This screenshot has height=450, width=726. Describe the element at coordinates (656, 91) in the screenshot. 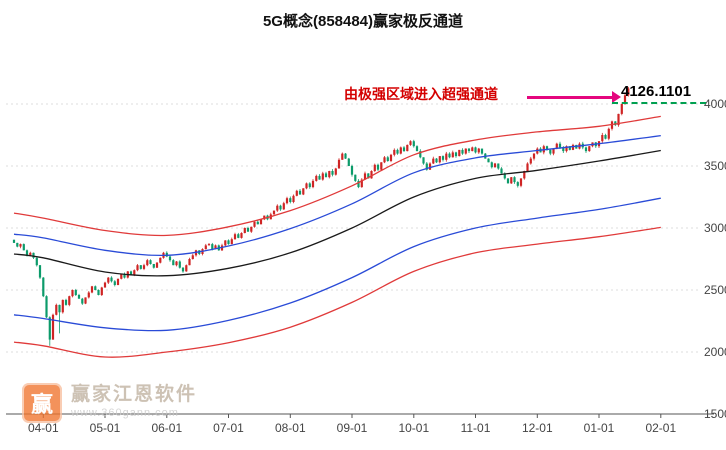

I see `current-price-label: 4126.1101` at that location.